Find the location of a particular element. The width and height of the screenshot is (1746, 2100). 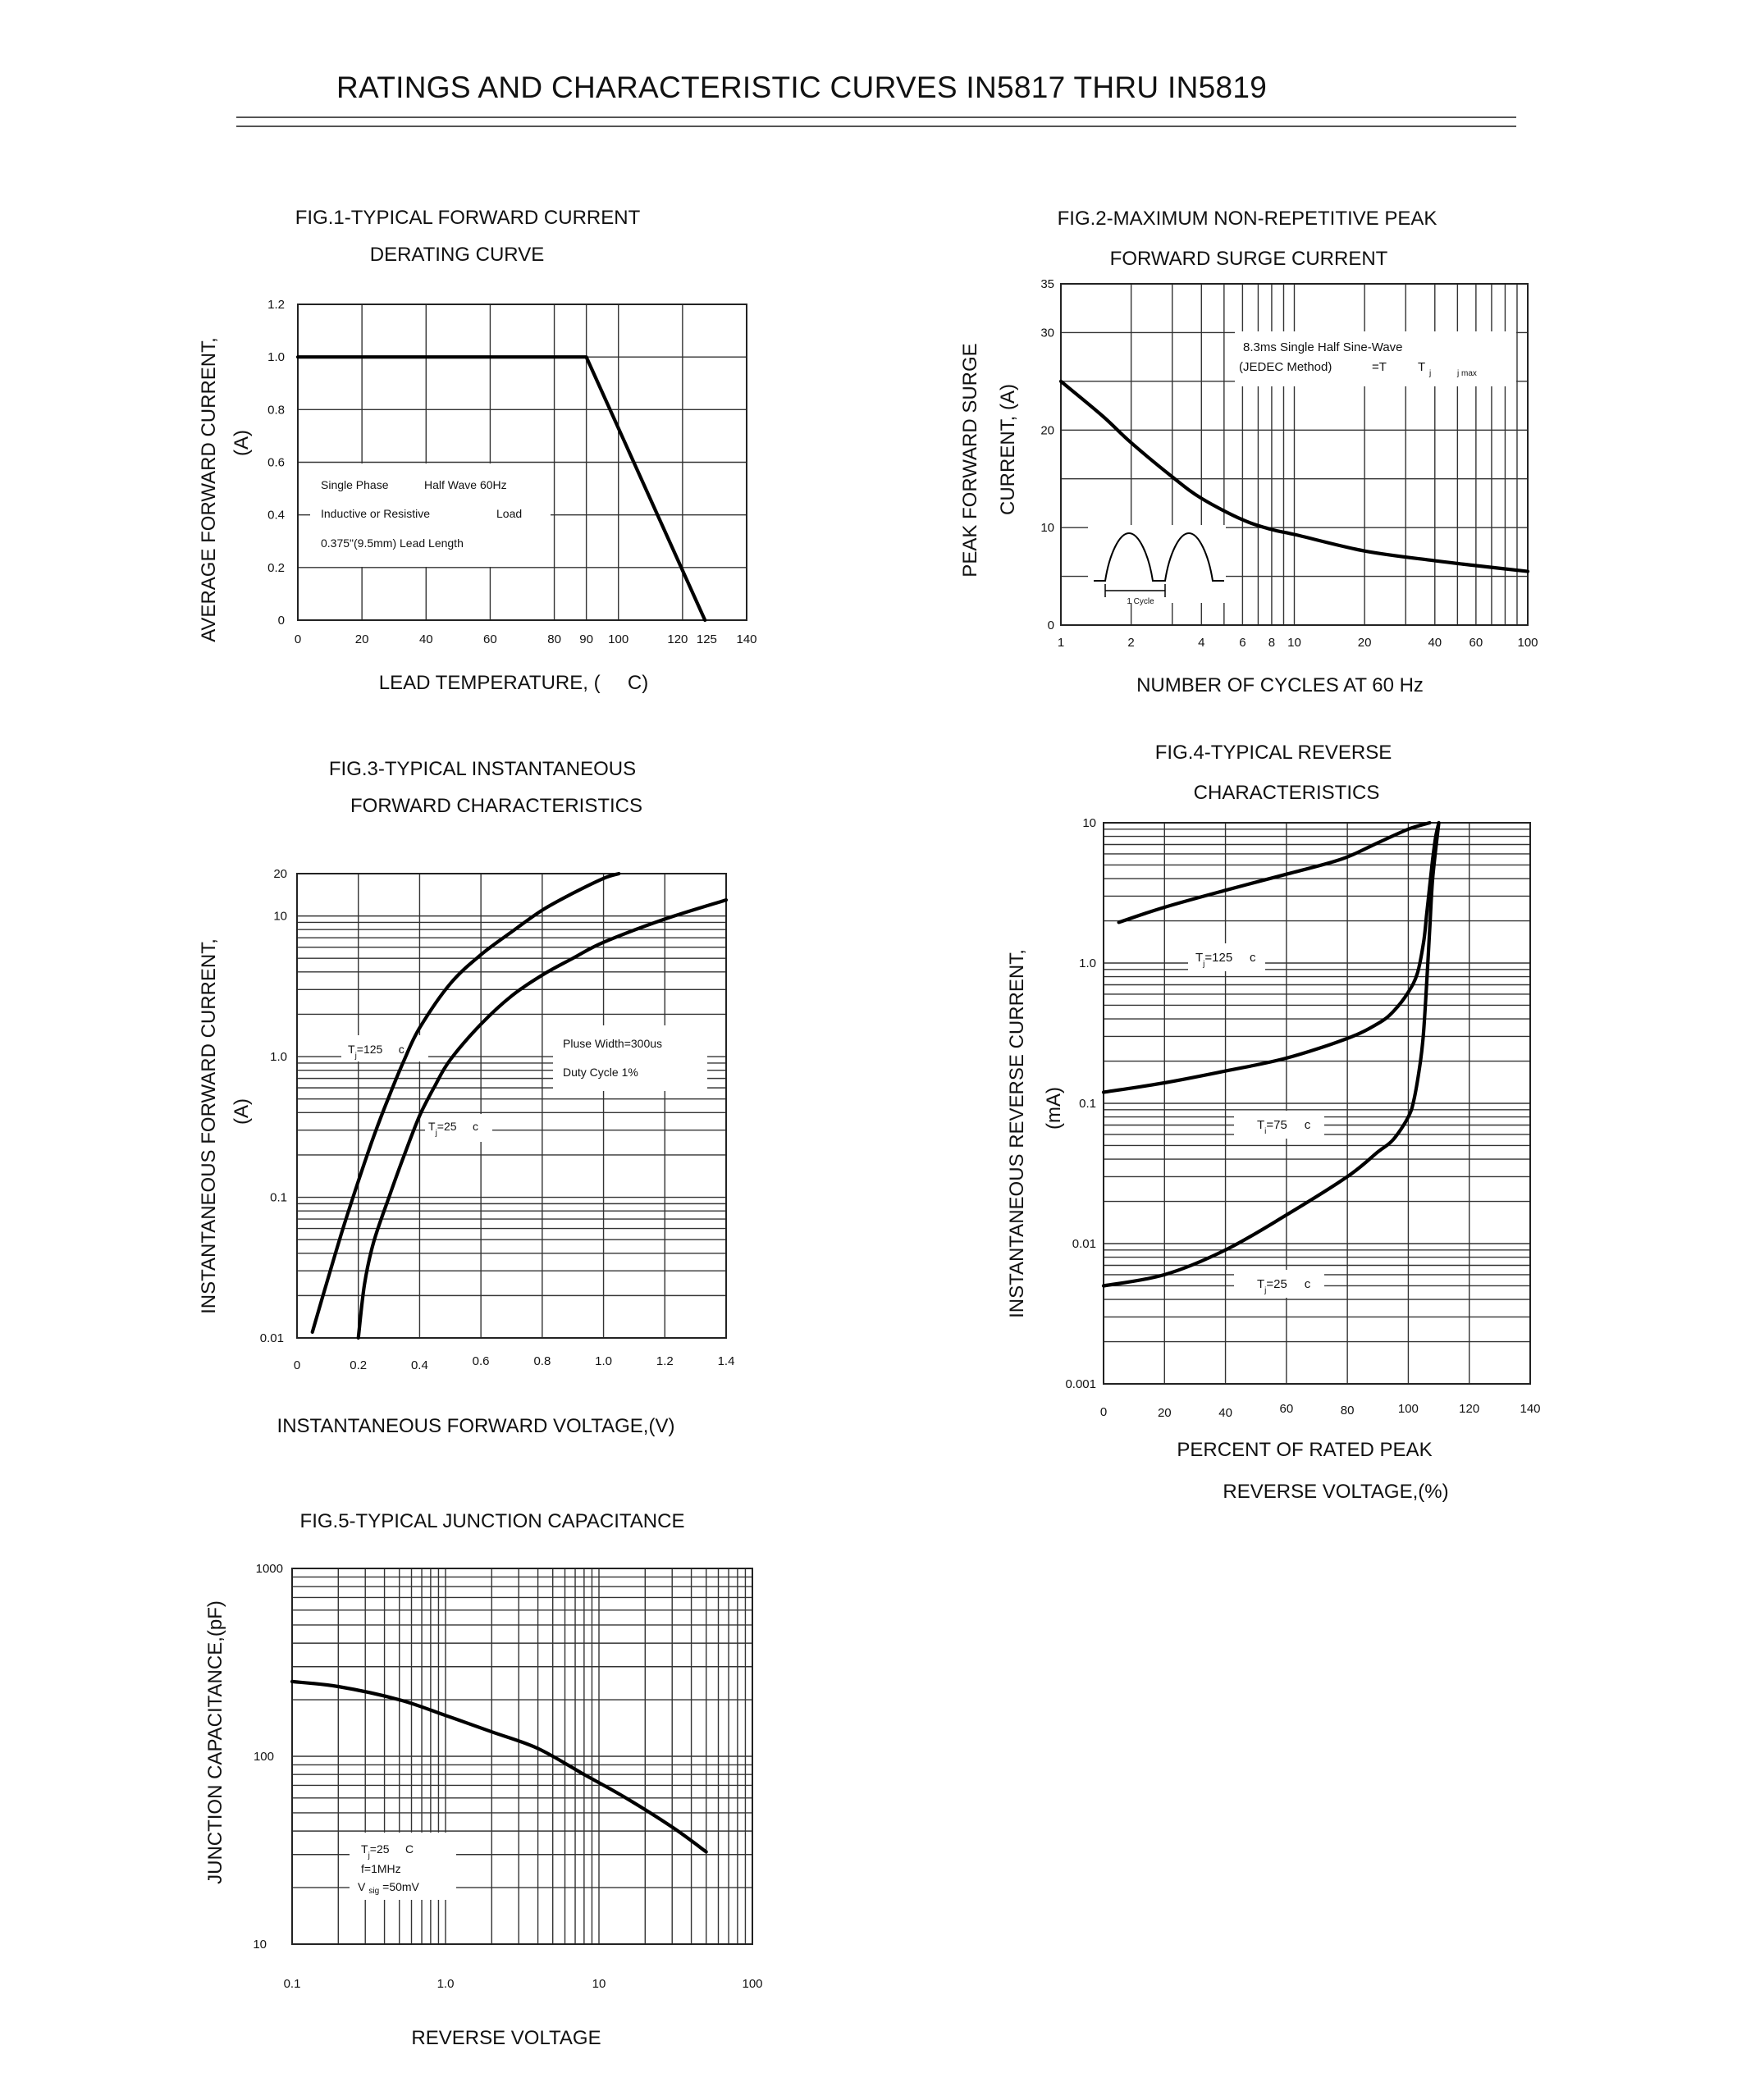

fig2-ylabel-line2: CURRENT, (A) is located at coordinates (1008, 450).